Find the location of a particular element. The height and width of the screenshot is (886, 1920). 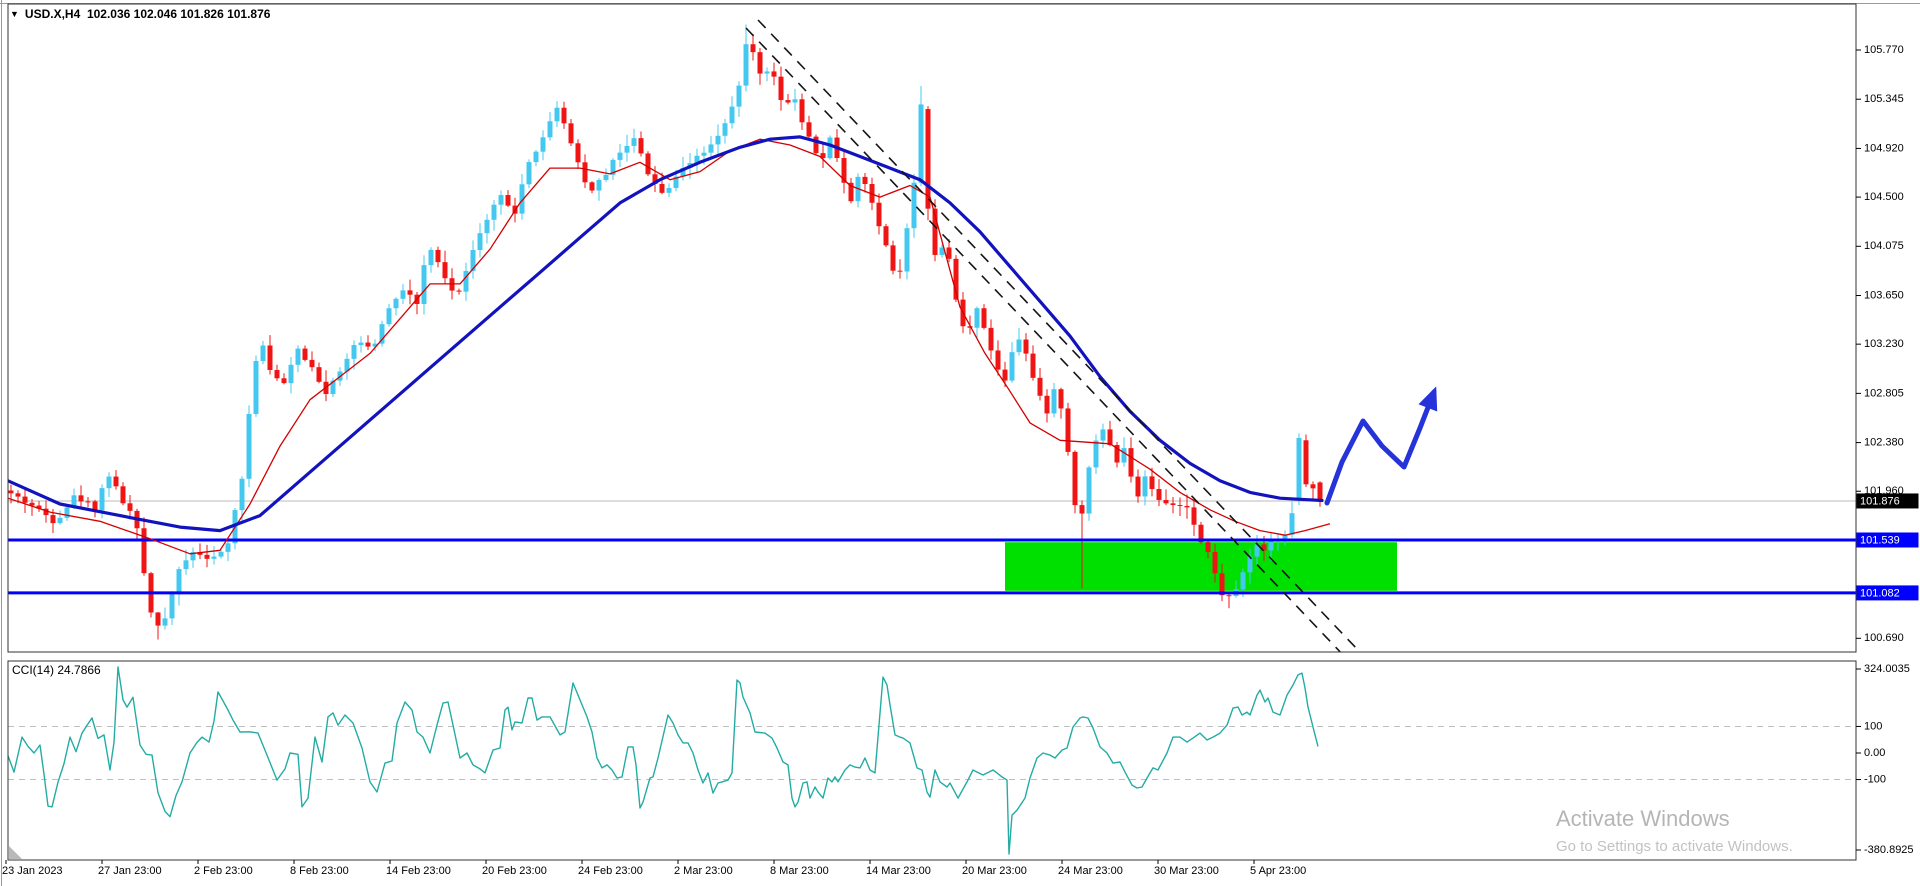

projection-arrowhead is located at coordinates (1428, 399).